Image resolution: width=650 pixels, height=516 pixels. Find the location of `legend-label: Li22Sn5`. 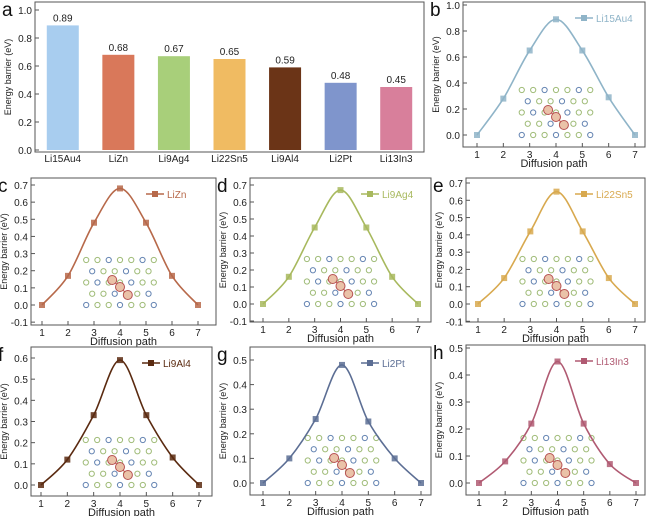

legend-label: Li22Sn5 is located at coordinates (614, 195).